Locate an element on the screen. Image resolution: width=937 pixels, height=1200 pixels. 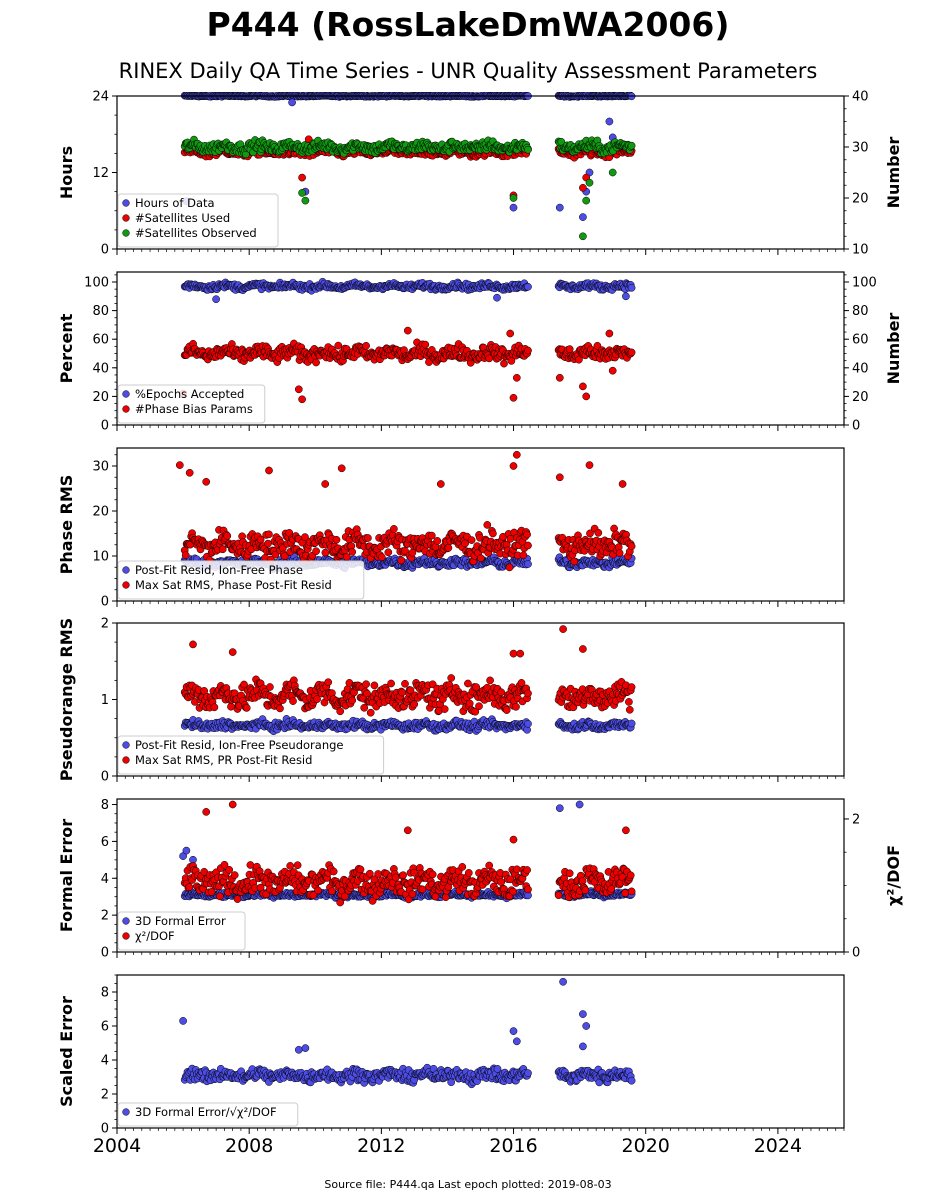
y-tick-label: 12 is located at coordinates (100, 173).